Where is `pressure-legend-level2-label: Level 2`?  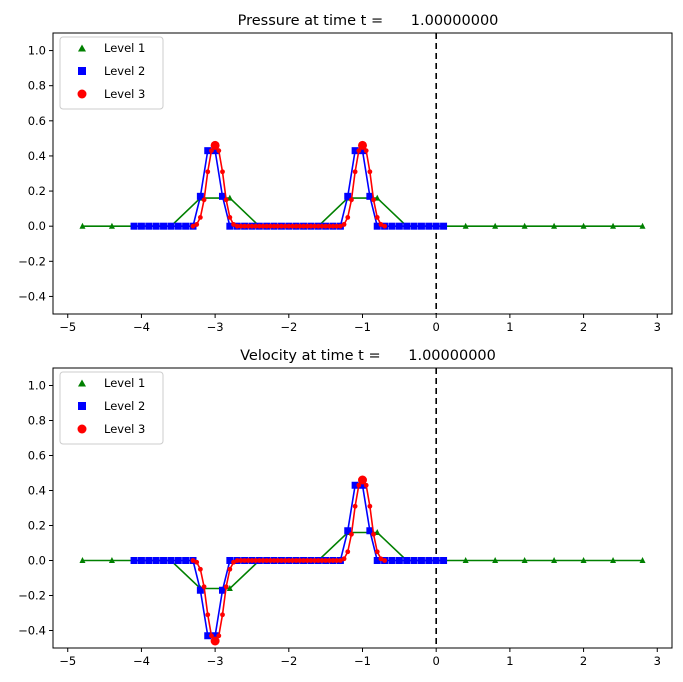
pressure-legend-level2-label: Level 2 is located at coordinates (124, 71).